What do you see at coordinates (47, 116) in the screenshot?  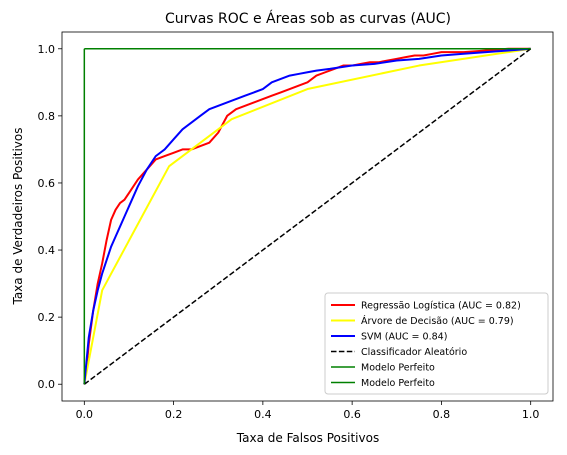 I see `y-tick-label: 0.8` at bounding box center [47, 116].